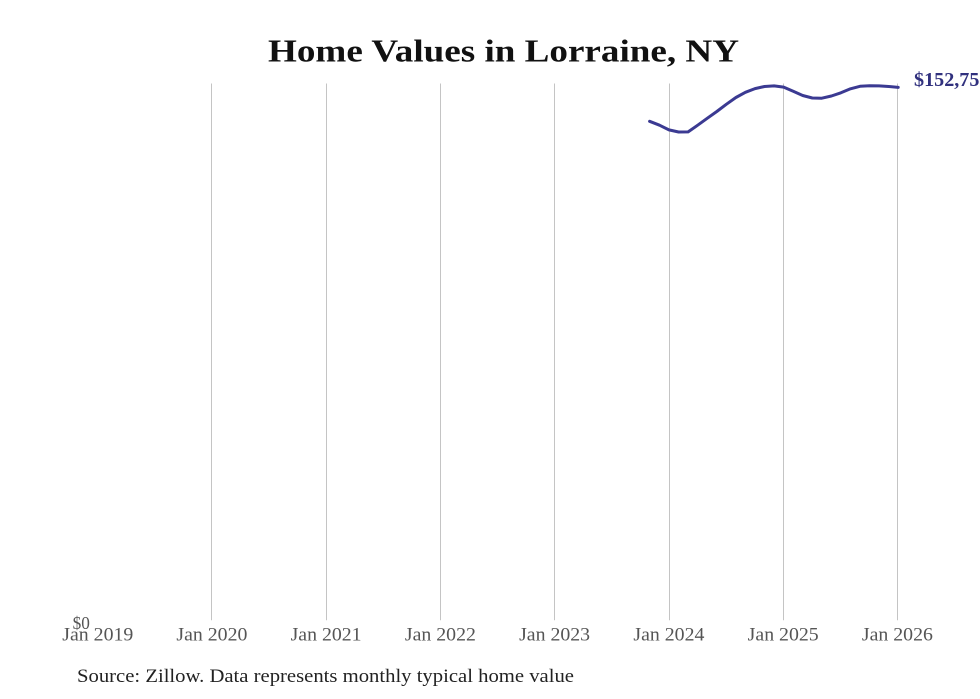  I want to click on svg-text: $0, so click(81, 623).